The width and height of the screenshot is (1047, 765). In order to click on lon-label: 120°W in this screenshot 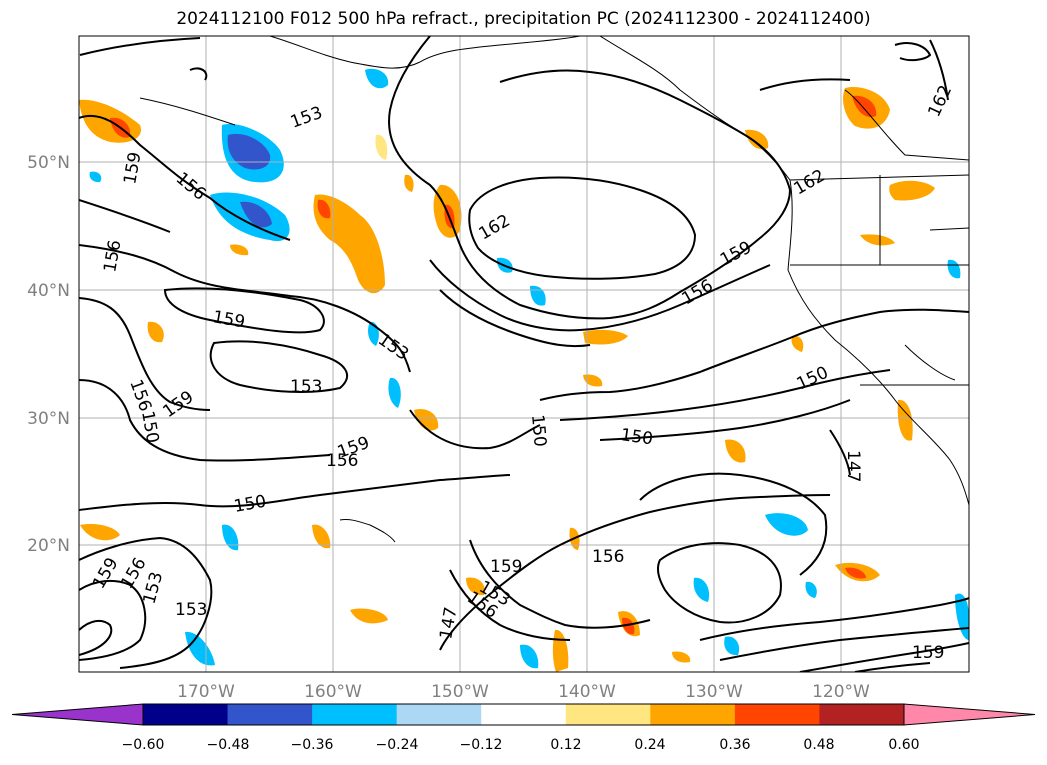, I will do `click(841, 692)`.